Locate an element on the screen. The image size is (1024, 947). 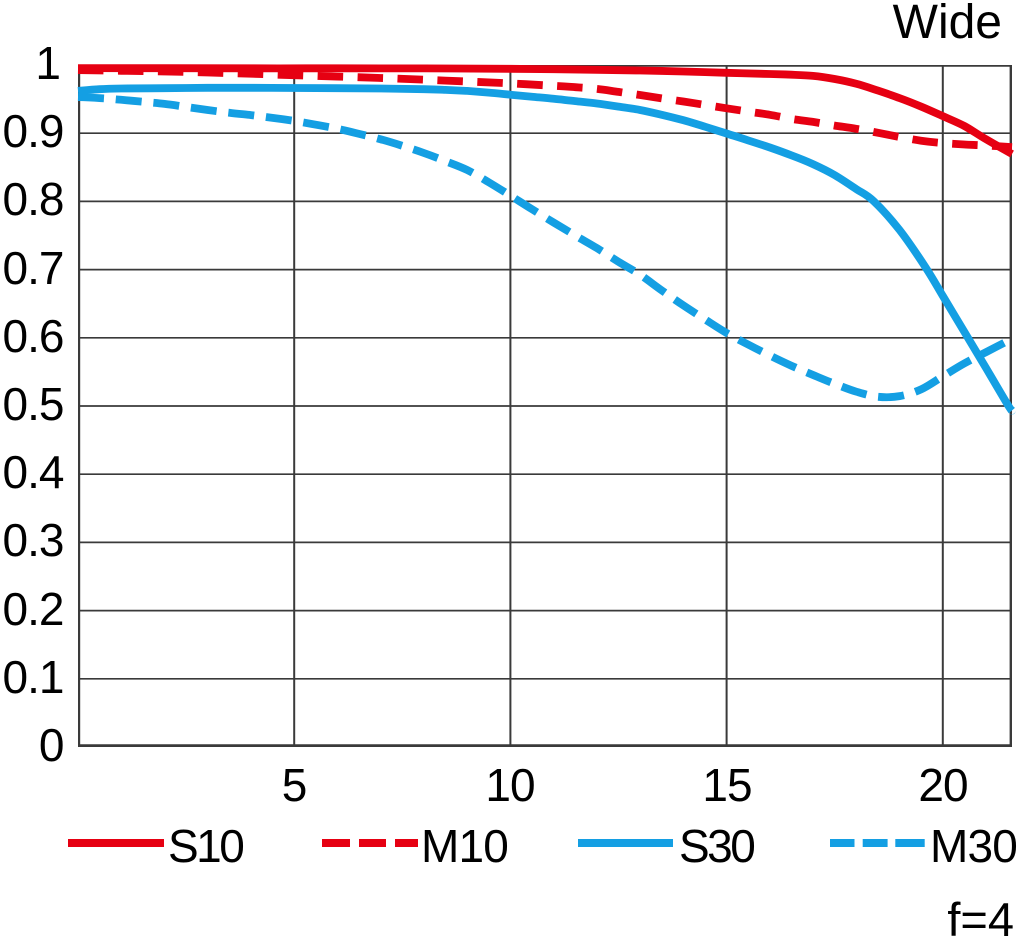
svg-text: 0 is located at coordinates (51, 745).